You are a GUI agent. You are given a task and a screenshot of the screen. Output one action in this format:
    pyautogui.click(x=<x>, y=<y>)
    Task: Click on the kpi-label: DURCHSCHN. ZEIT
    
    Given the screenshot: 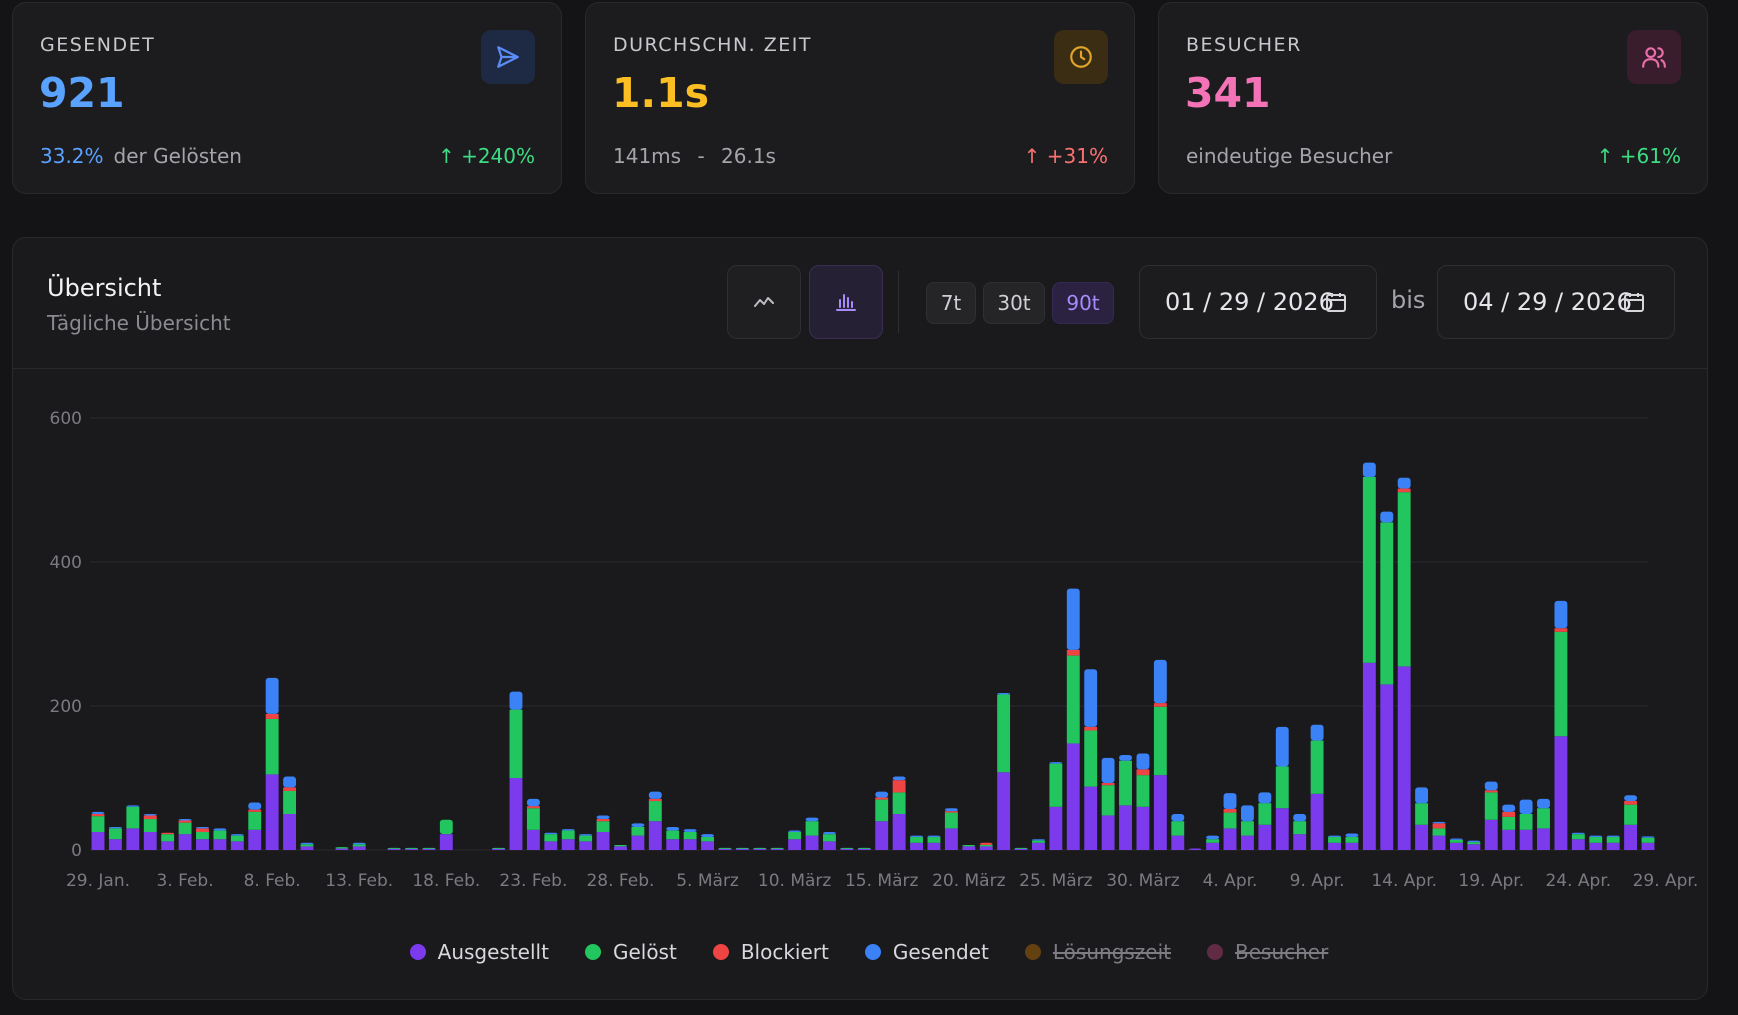 What is the action you would take?
    pyautogui.click(x=712, y=45)
    